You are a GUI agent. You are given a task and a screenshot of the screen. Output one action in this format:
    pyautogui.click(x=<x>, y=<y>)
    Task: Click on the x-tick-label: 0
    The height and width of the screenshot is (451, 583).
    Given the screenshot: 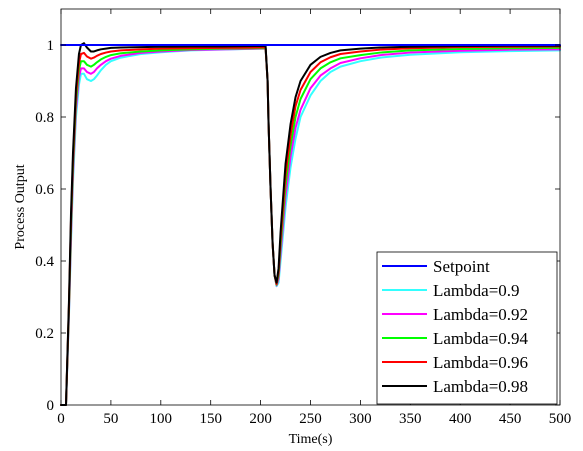 What is the action you would take?
    pyautogui.click(x=61, y=419)
    